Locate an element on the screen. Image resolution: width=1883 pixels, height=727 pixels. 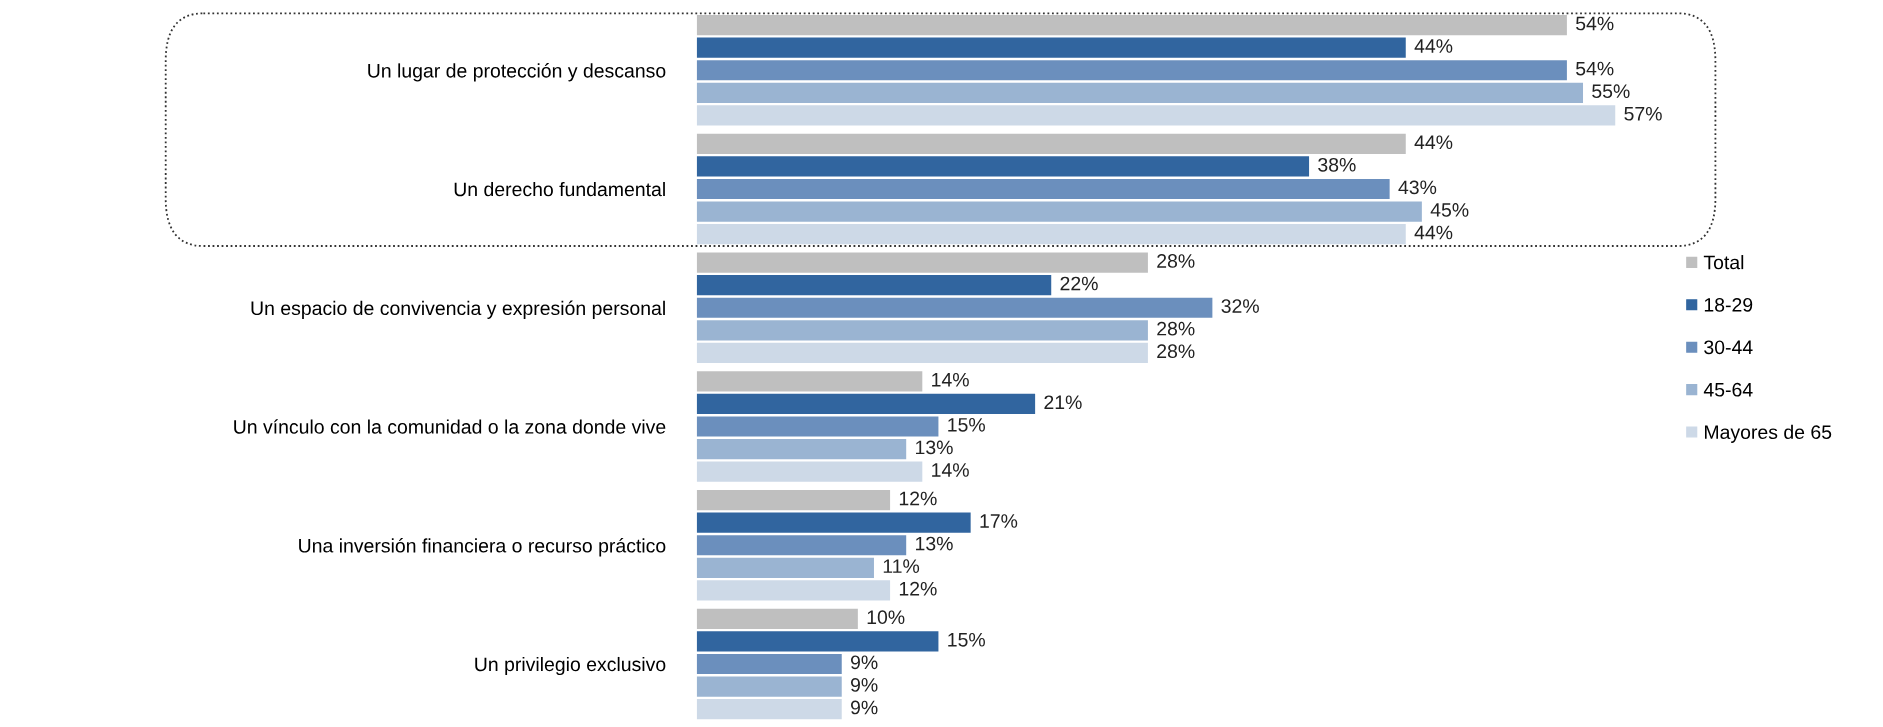
legend-label: Total is located at coordinates (1723, 262).